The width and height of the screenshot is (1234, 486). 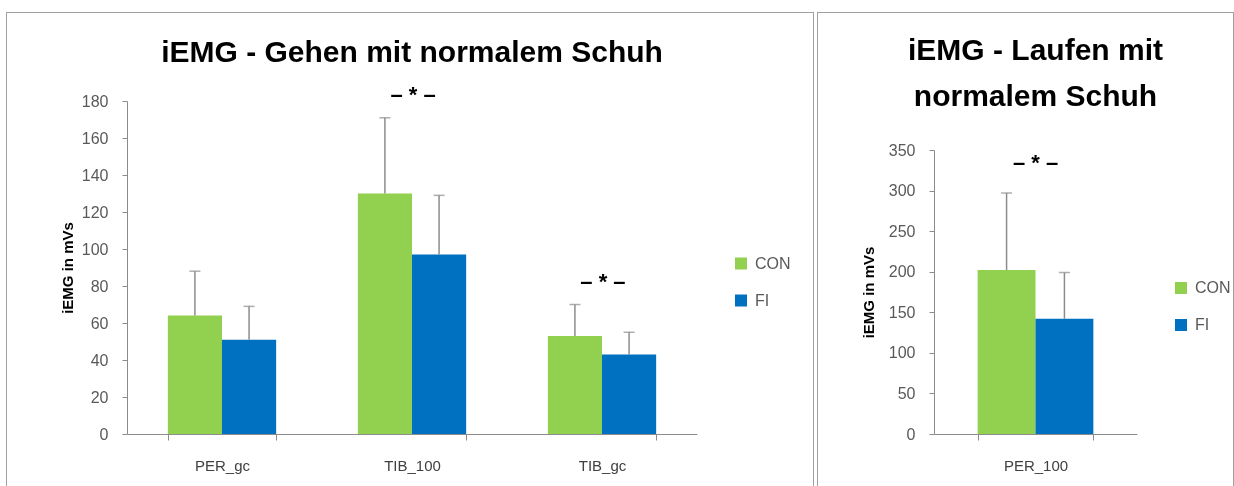 I want to click on y-tick-label: 150, so click(x=902, y=312).